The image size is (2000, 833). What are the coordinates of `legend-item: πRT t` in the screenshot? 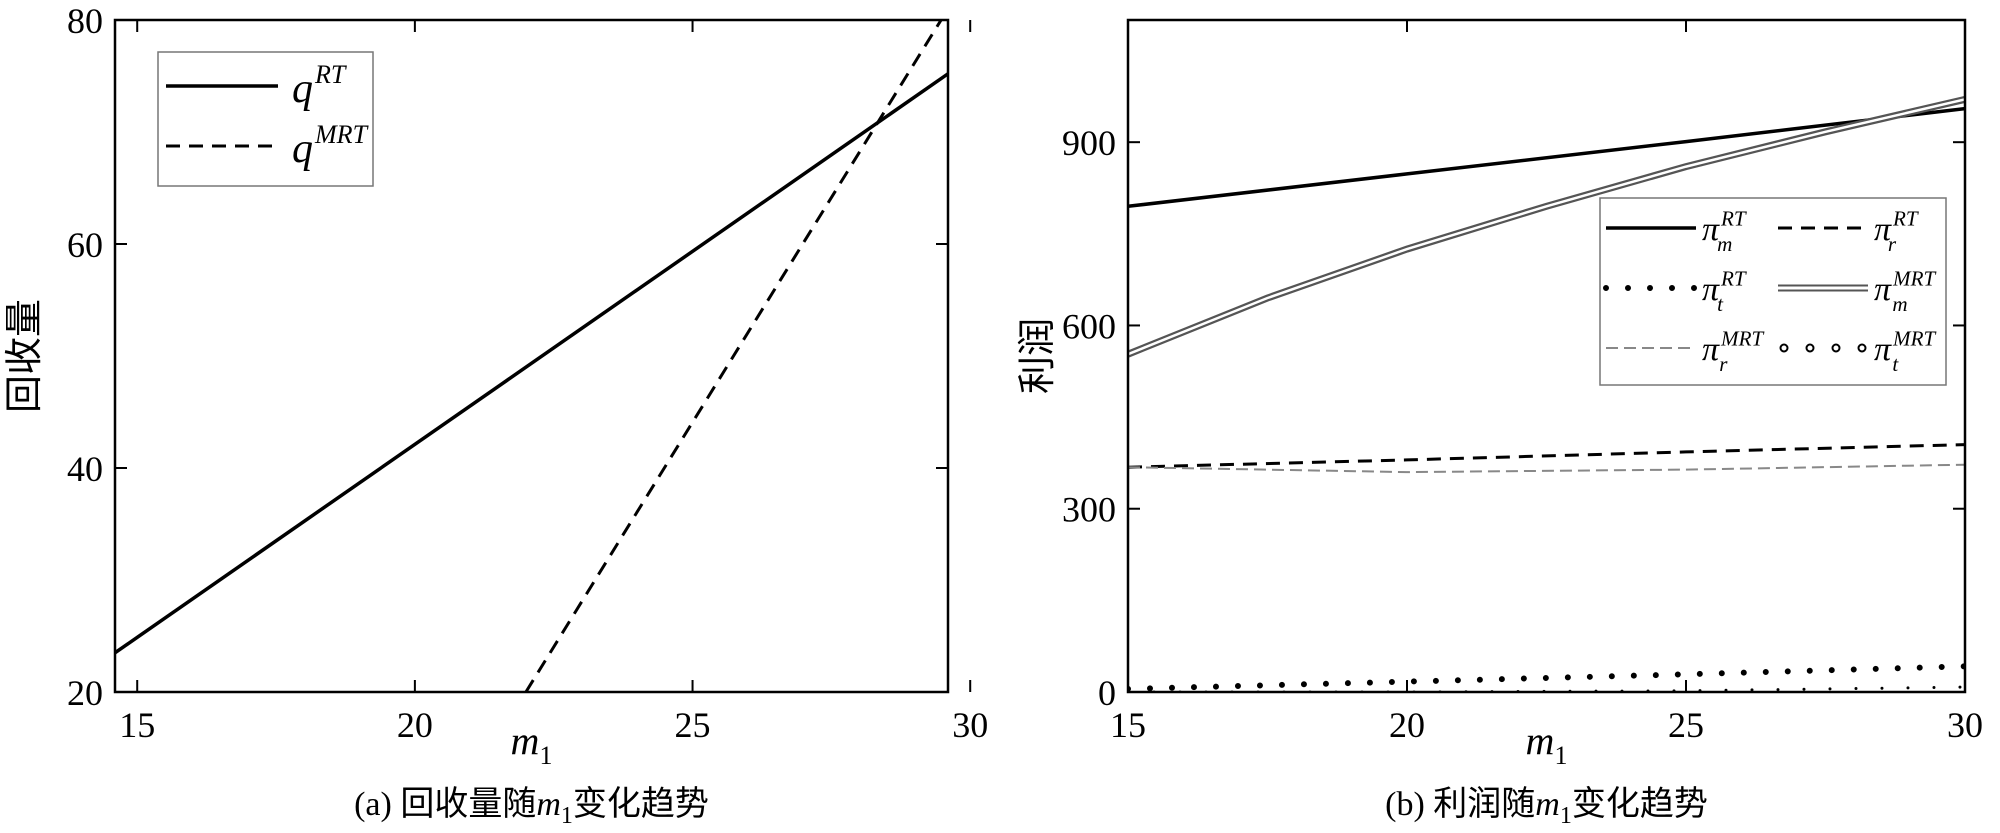 It's located at (1675, 292).